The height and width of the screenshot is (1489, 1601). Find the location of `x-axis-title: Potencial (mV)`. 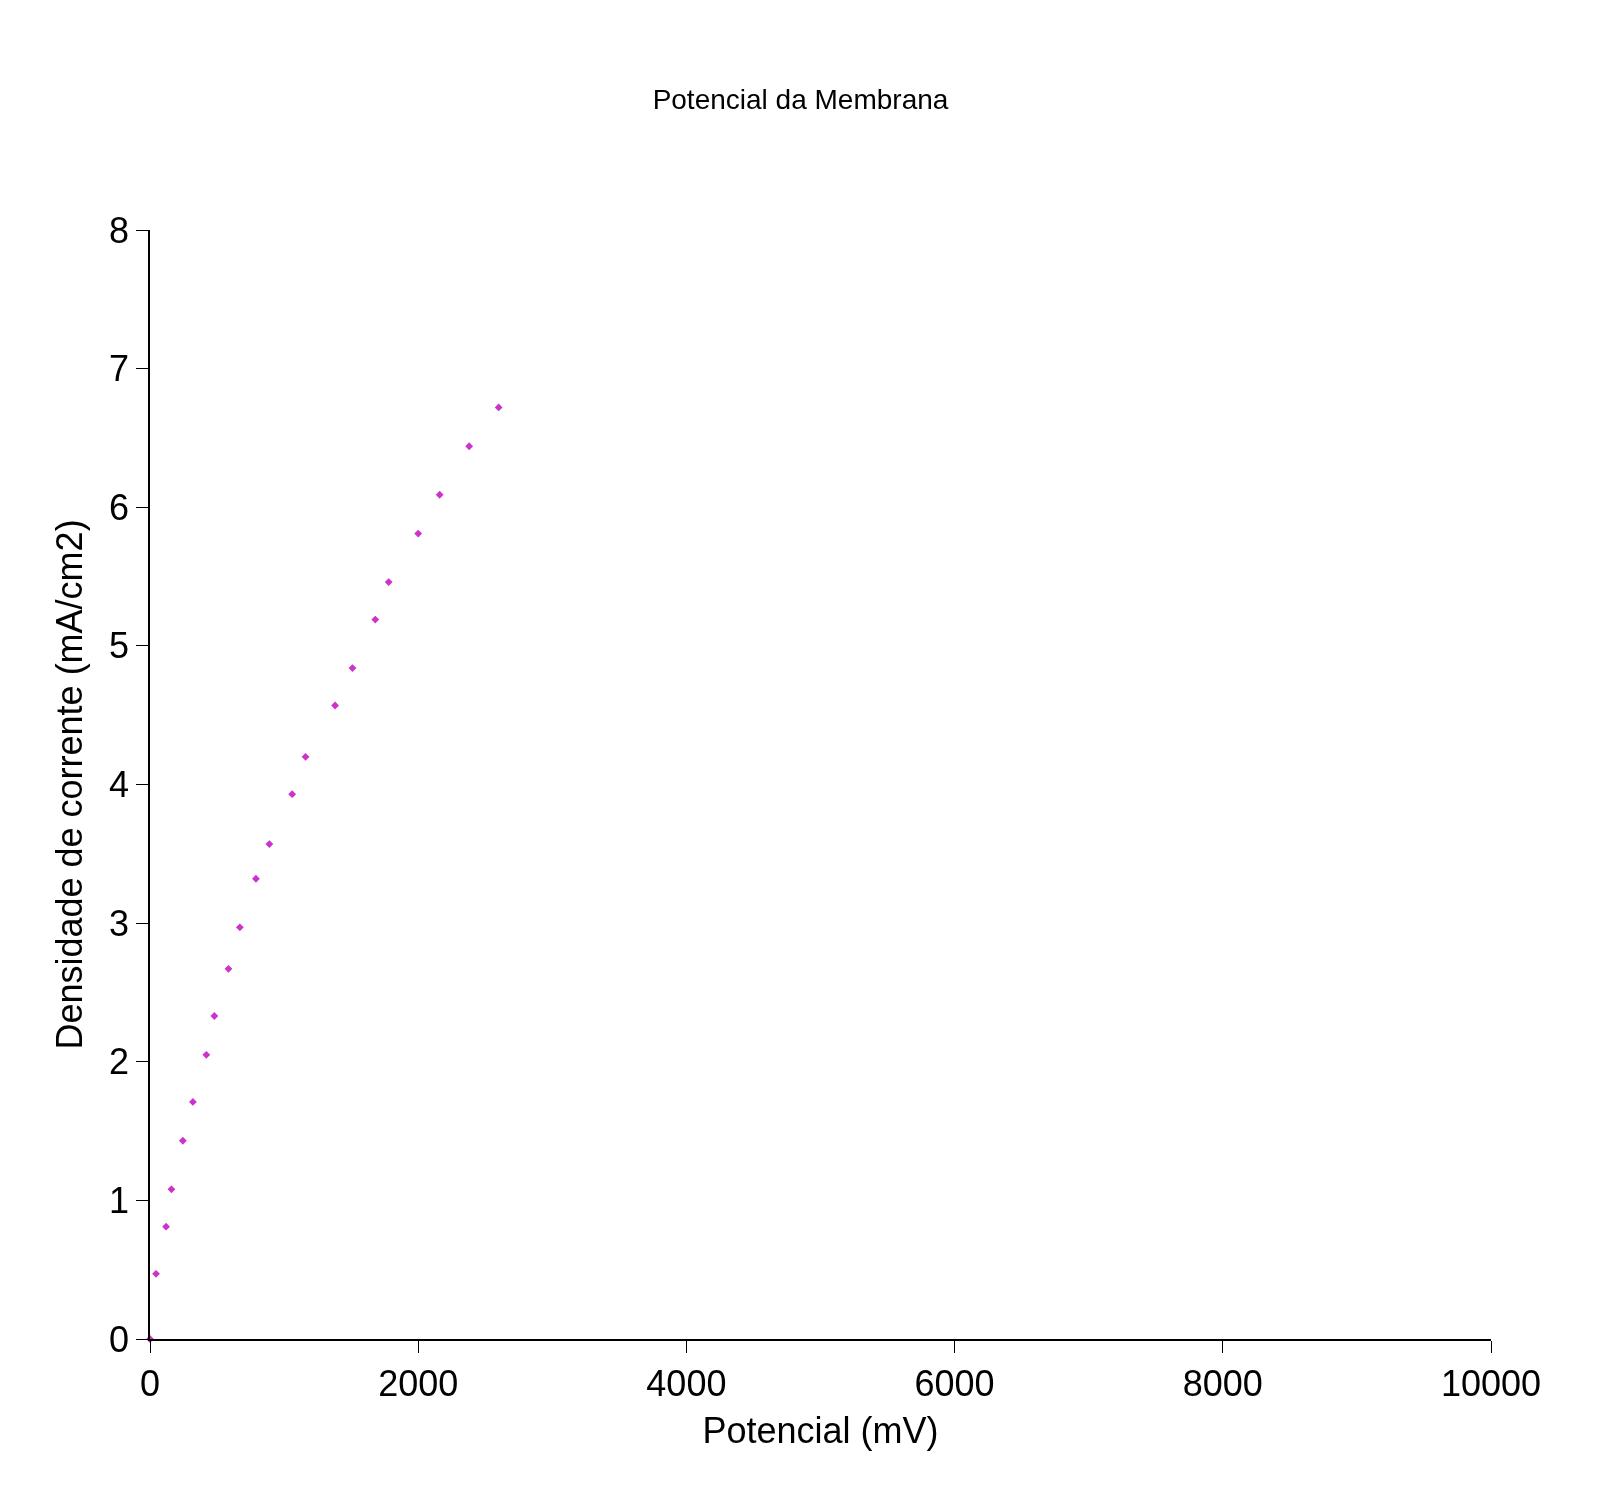

x-axis-title: Potencial (mV) is located at coordinates (820, 1431).